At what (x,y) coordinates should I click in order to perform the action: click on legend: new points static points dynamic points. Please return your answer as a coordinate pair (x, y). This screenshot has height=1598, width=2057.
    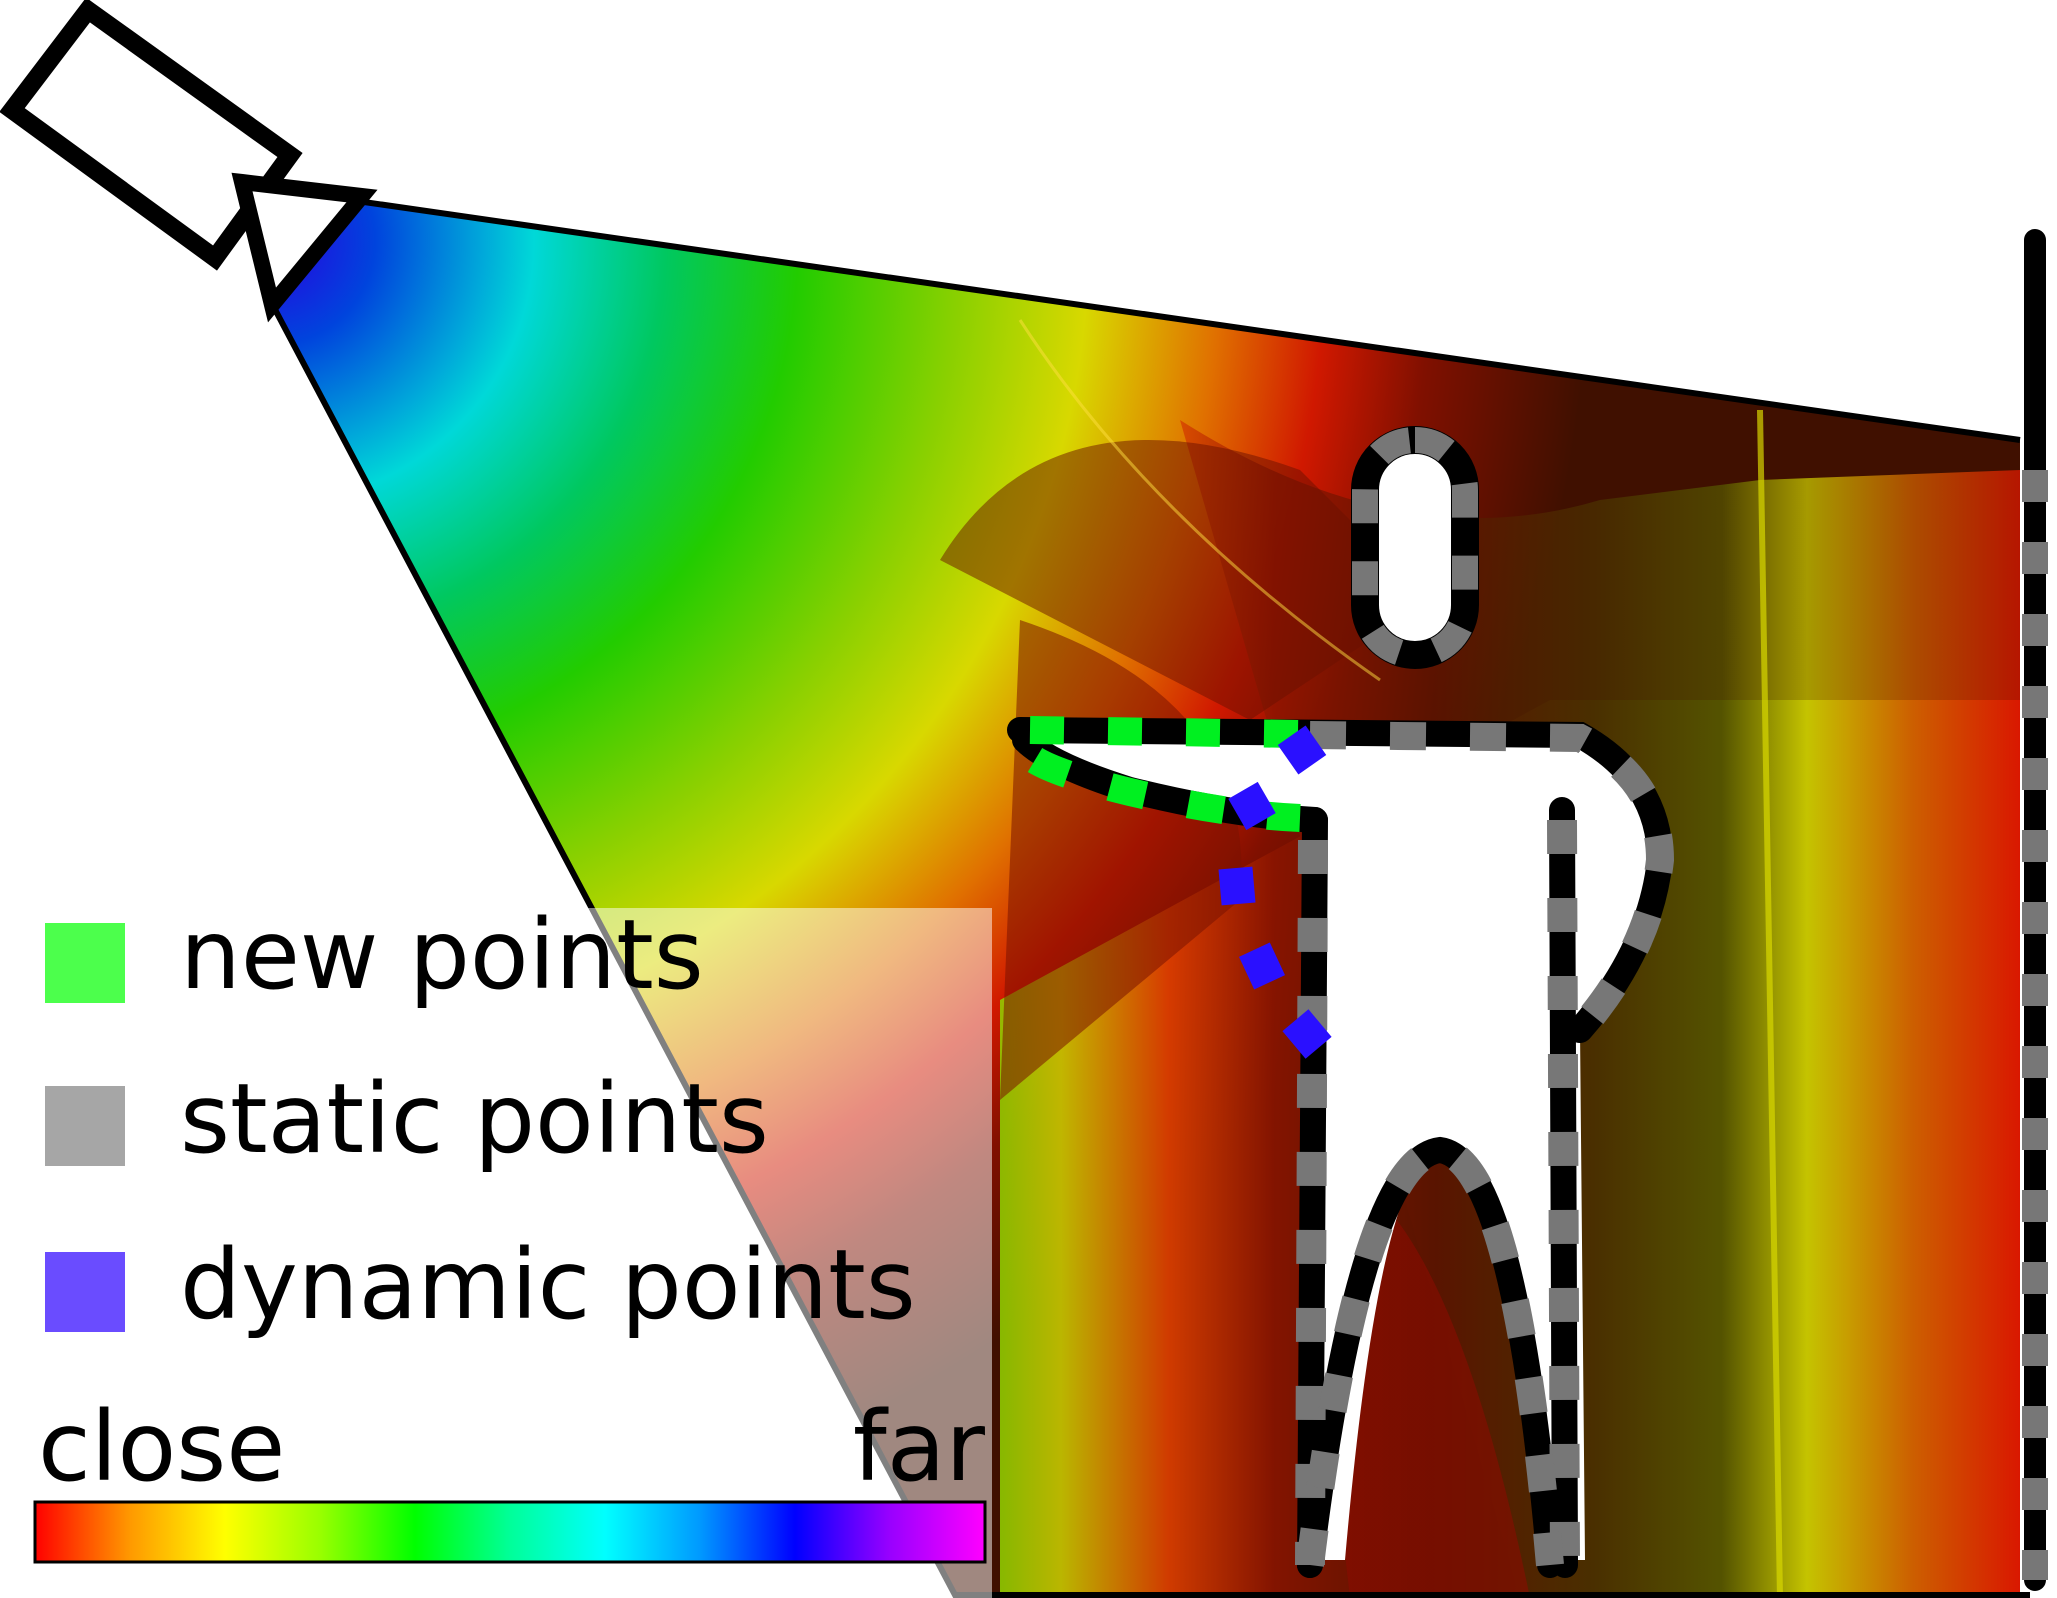
    Looking at the image, I should click on (480, 1120).